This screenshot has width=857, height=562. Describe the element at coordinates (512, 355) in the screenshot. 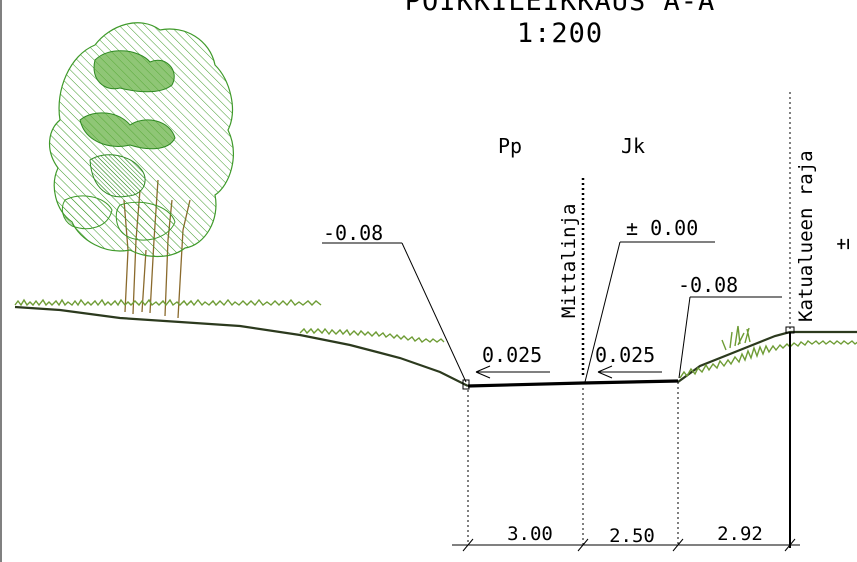

I see `slope-left-value: 0.025` at that location.